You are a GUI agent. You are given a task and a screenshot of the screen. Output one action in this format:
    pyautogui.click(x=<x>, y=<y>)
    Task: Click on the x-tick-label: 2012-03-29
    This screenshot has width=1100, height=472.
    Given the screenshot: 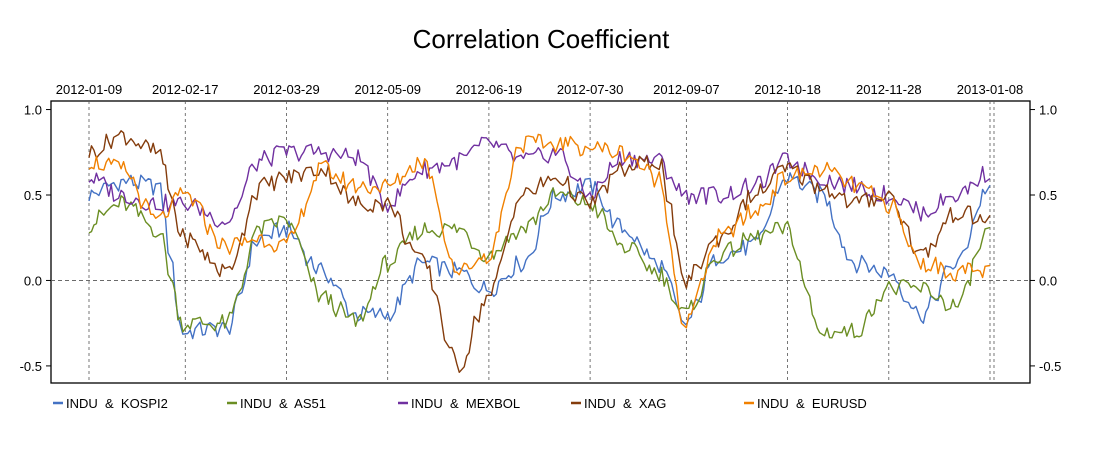 What is the action you would take?
    pyautogui.click(x=286, y=89)
    